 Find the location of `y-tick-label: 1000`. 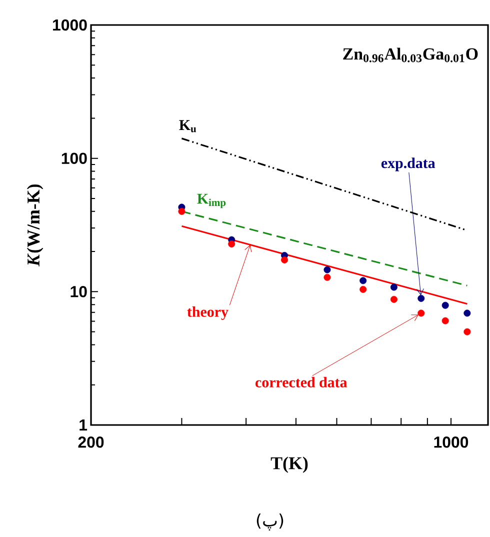

y-tick-label: 1000 is located at coordinates (70, 25).